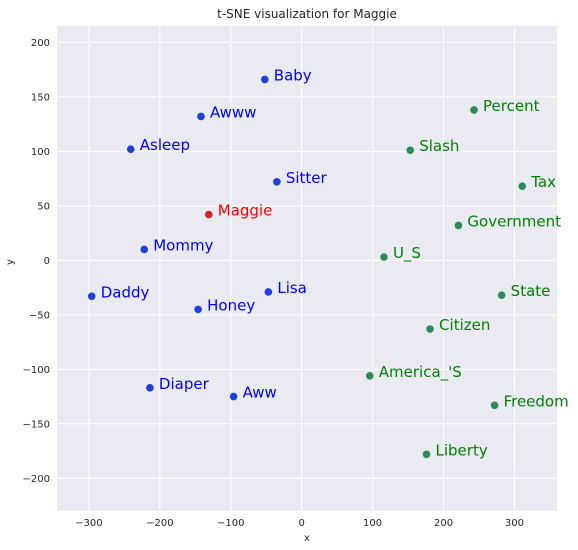  What do you see at coordinates (464, 325) in the screenshot?
I see `point-label-citizen: Citizen` at bounding box center [464, 325].